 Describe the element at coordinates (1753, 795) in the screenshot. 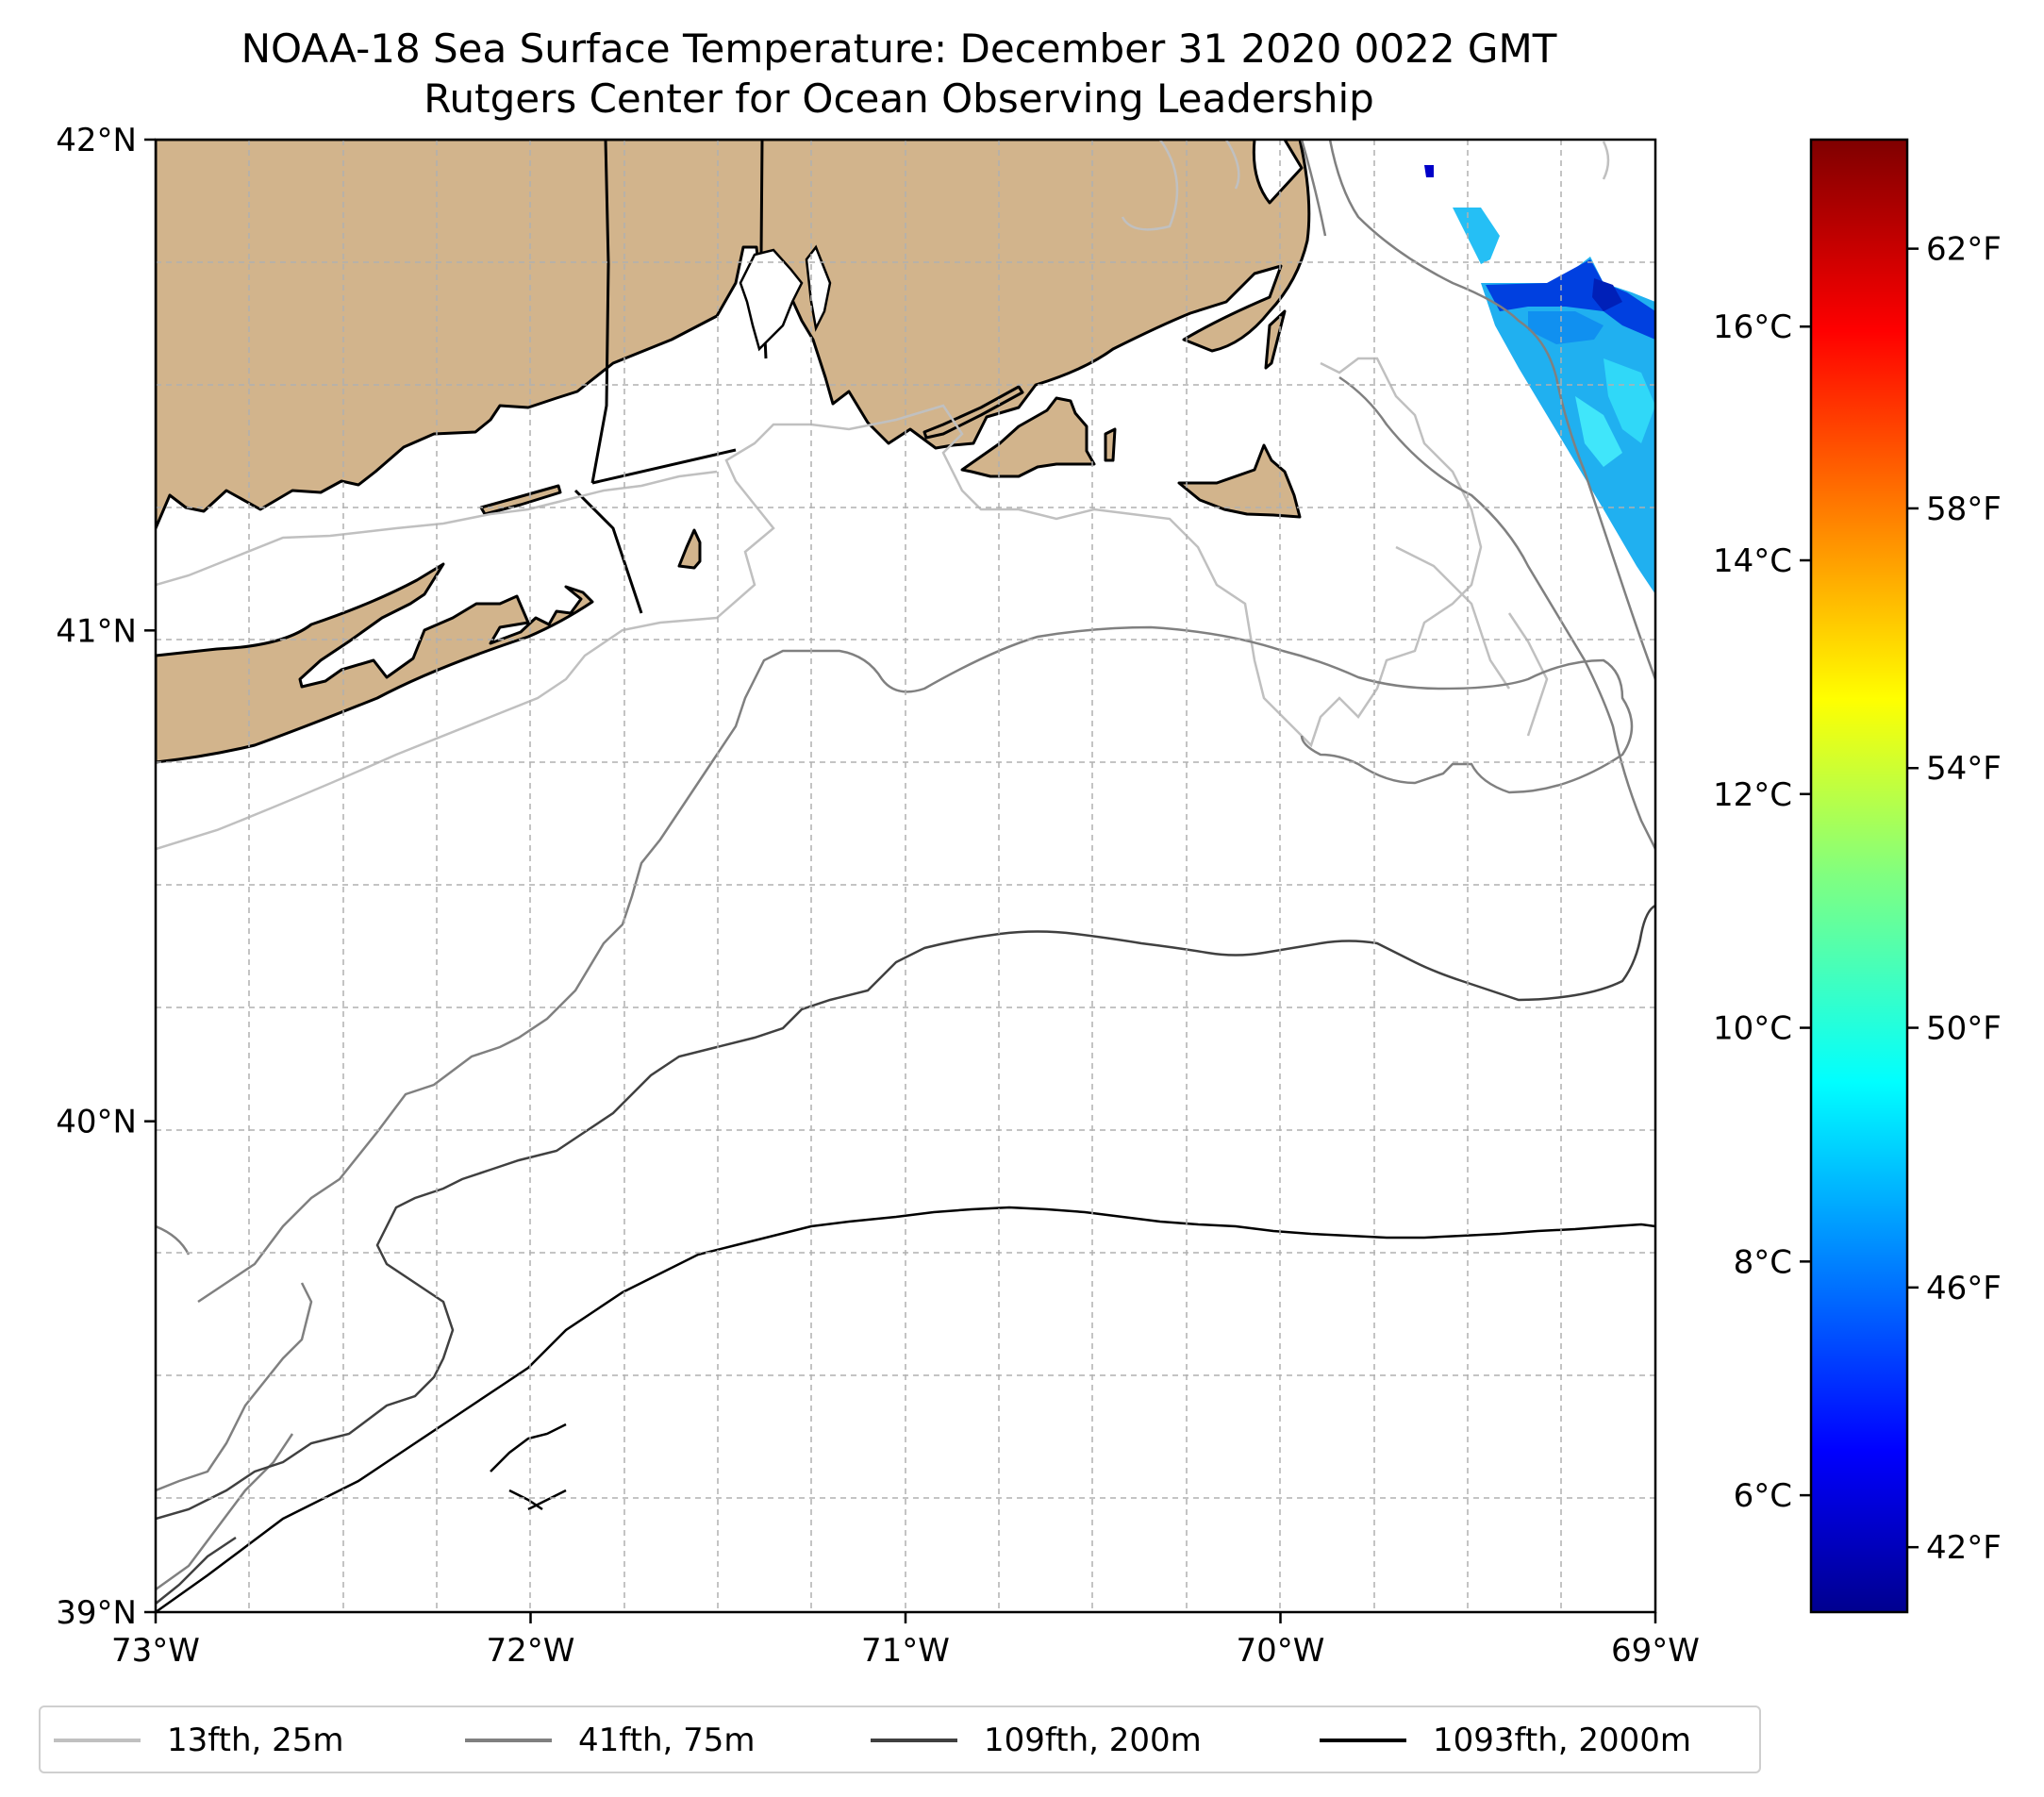

I see `celsius-tick-label: 12°C` at that location.